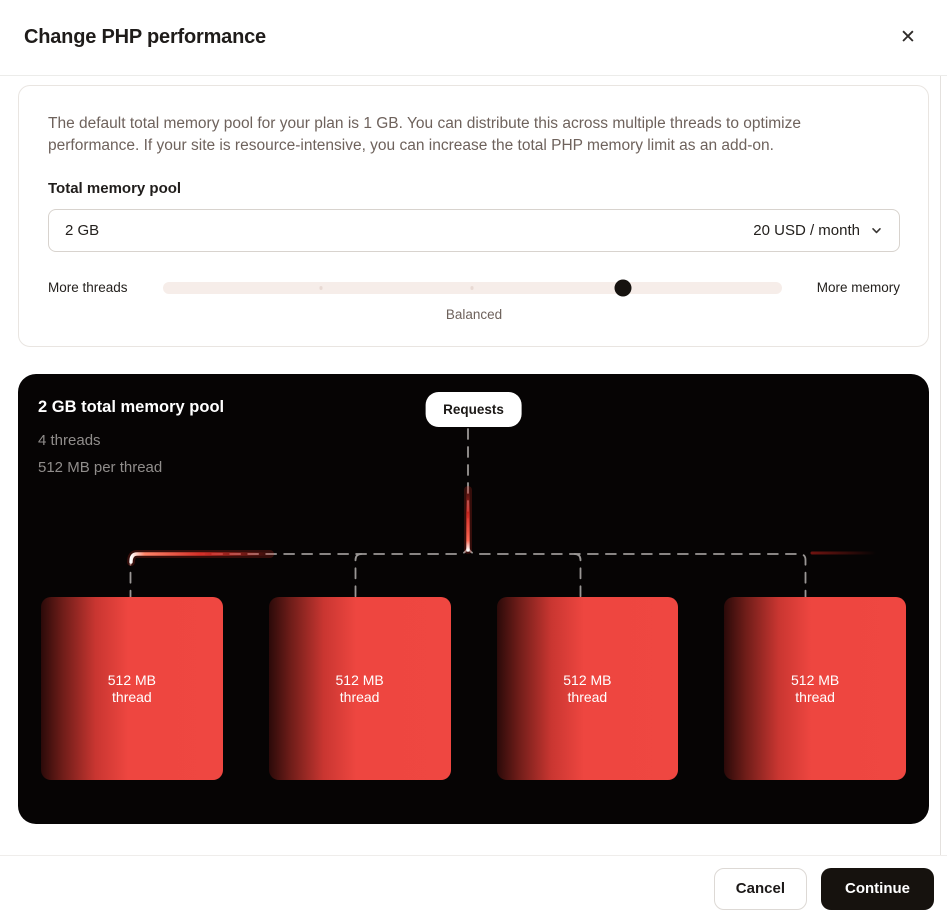 This screenshot has height=921, width=947. What do you see at coordinates (145, 37) in the screenshot?
I see `page-title: Change PHP performance` at bounding box center [145, 37].